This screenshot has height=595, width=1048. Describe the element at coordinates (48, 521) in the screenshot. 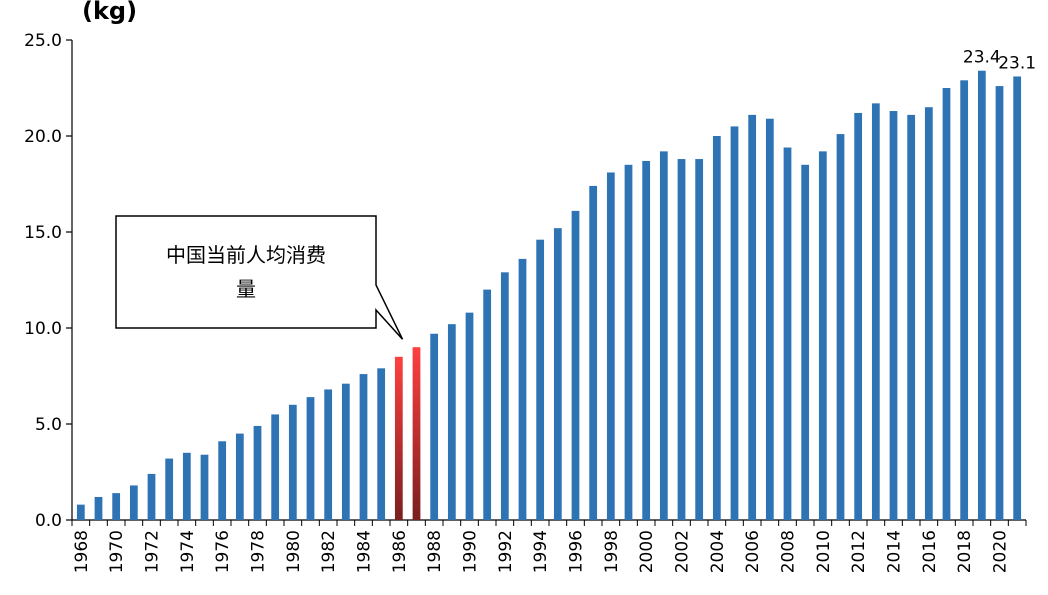

I see `y-tick-label: 0.0` at that location.